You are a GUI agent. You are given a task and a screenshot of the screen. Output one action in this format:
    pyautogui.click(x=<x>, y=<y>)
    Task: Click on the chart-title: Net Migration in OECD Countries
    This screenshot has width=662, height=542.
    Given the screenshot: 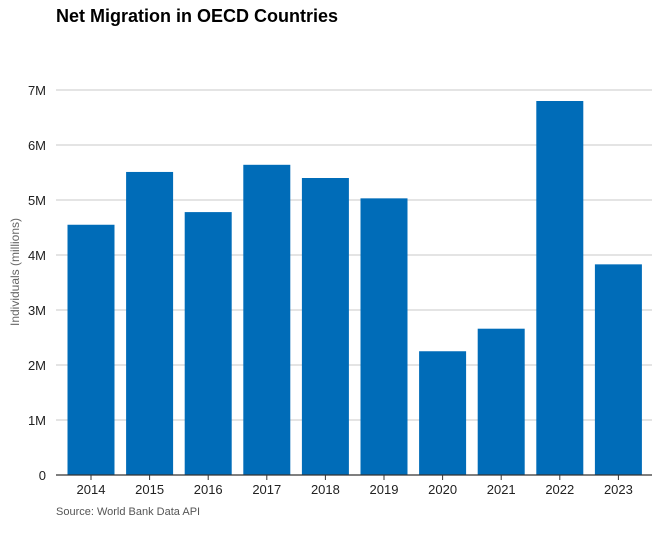 What is the action you would take?
    pyautogui.click(x=197, y=16)
    